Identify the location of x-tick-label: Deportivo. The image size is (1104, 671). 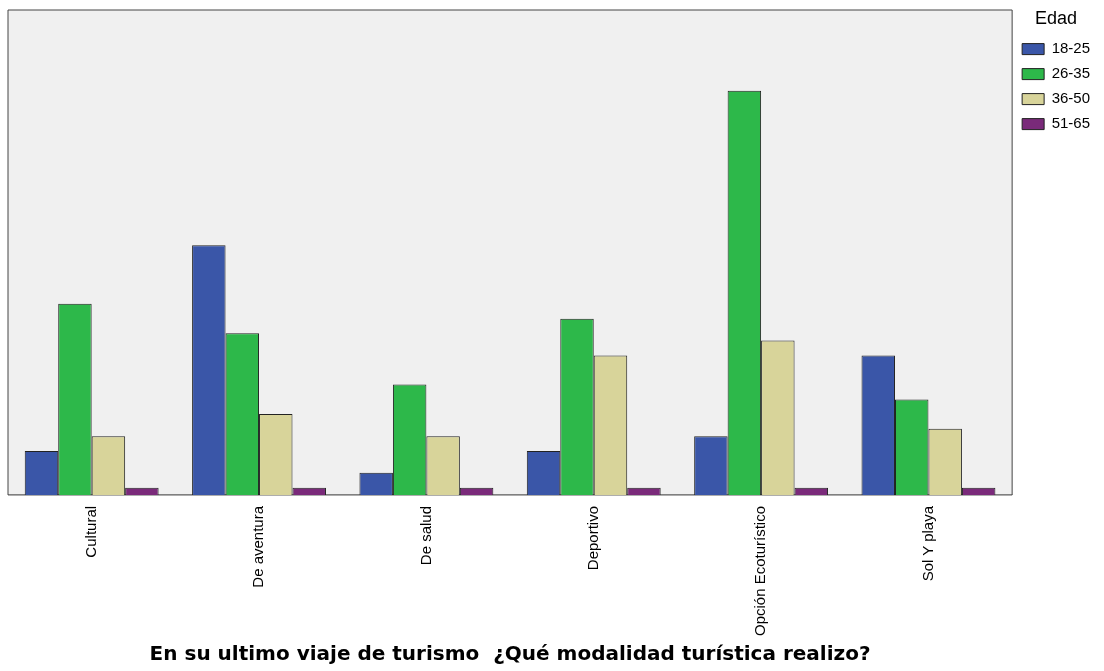
(592, 538).